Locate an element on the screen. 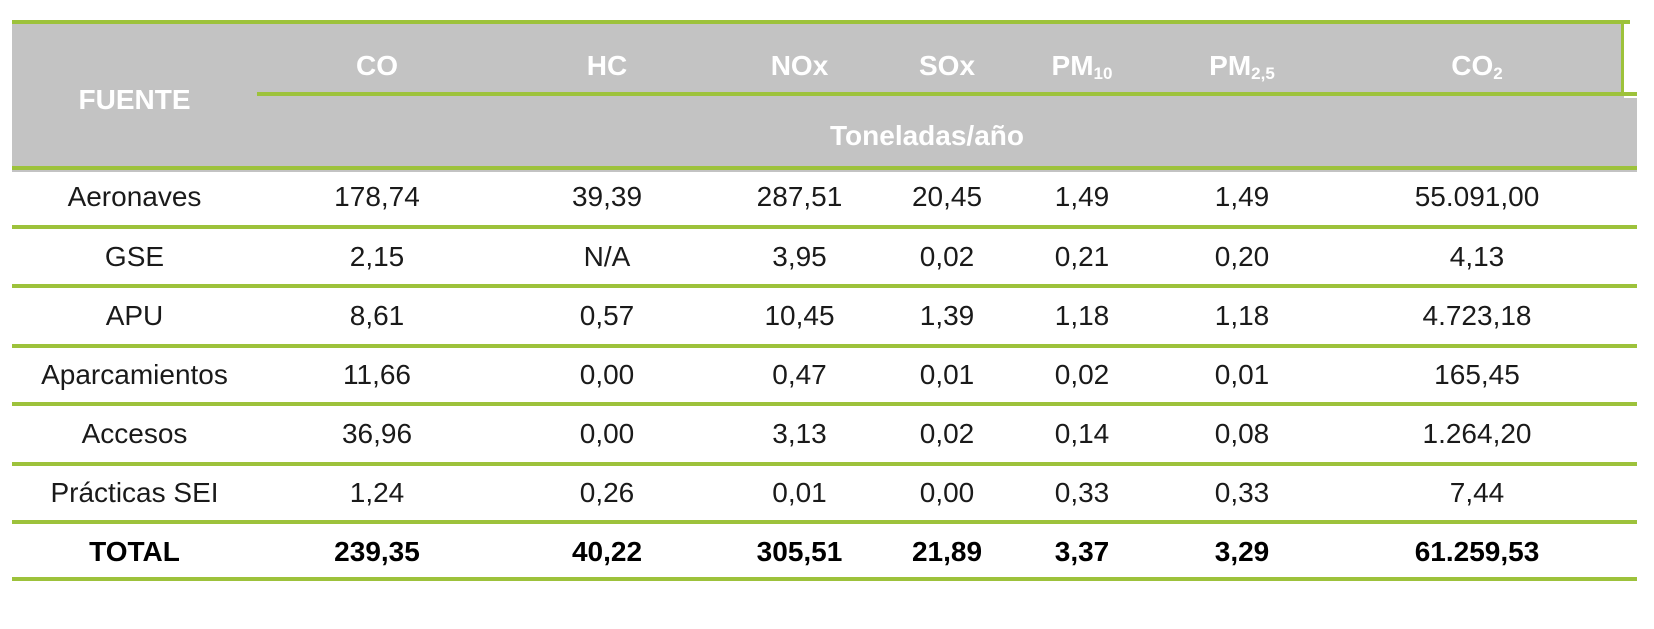 The width and height of the screenshot is (1654, 629). header-col-sox: SOx is located at coordinates (947, 65).